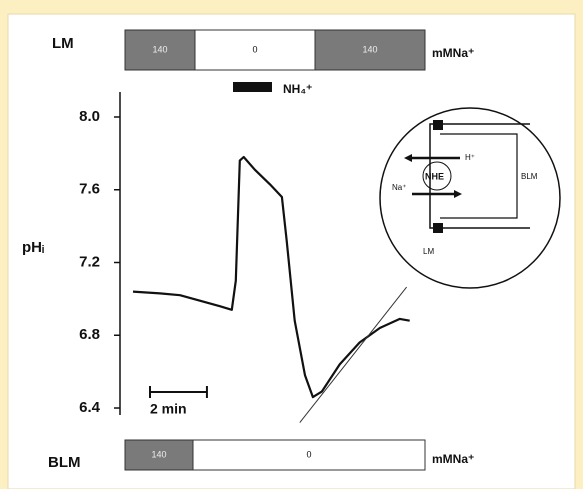 The height and width of the screenshot is (489, 583). I want to click on inset: H⁺ Na⁺ NHE BLM LM, so click(470, 198).